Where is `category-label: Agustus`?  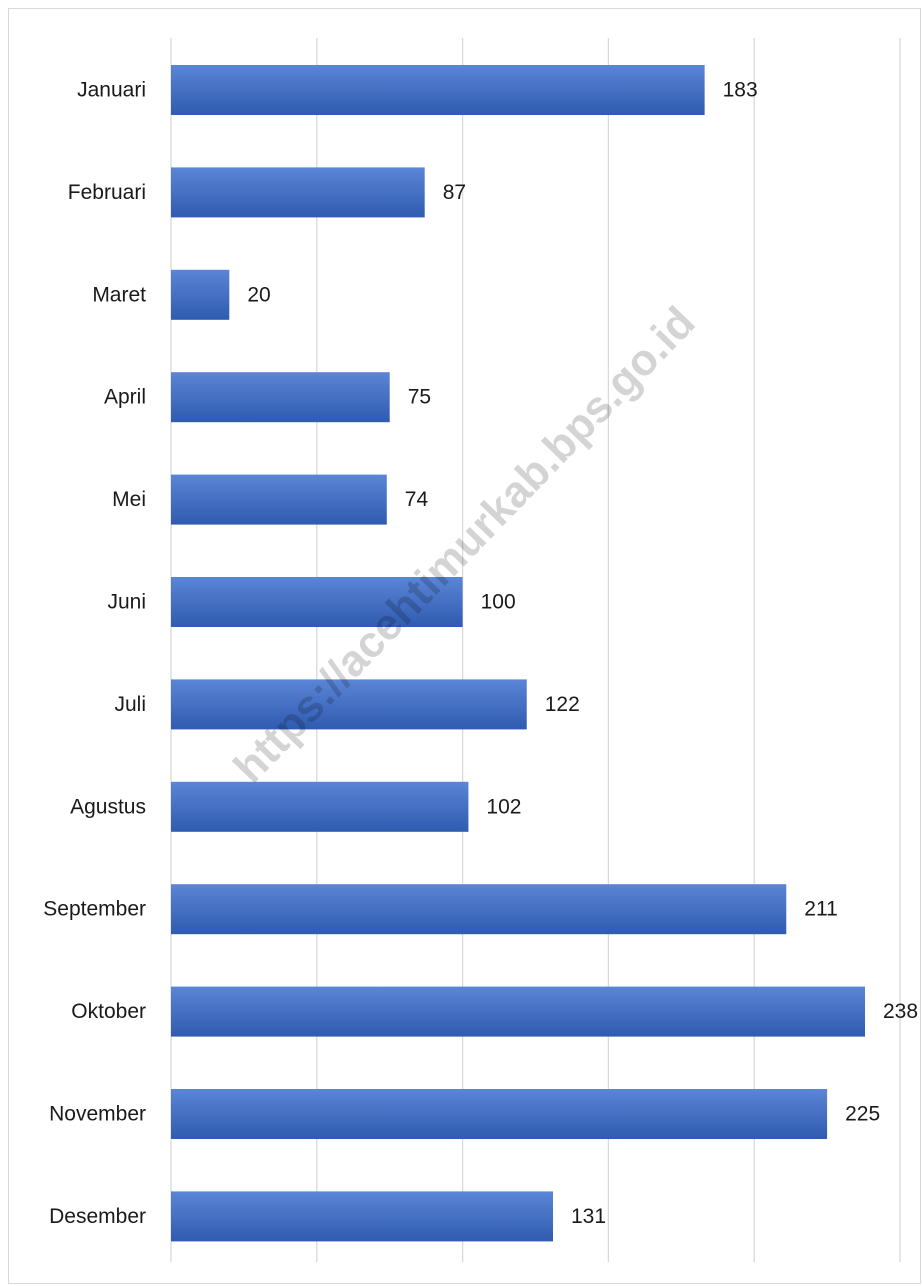 category-label: Agustus is located at coordinates (108, 806).